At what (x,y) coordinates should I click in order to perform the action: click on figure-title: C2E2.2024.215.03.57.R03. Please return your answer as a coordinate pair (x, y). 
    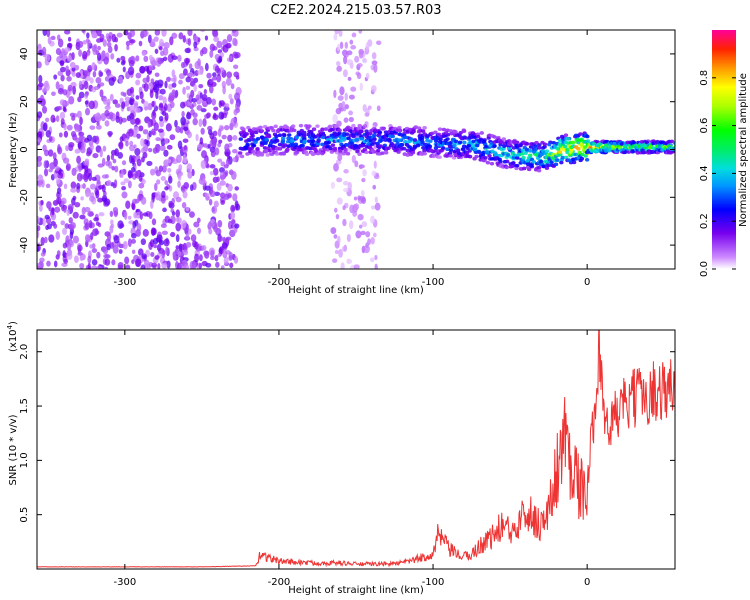
    Looking at the image, I should click on (355, 10).